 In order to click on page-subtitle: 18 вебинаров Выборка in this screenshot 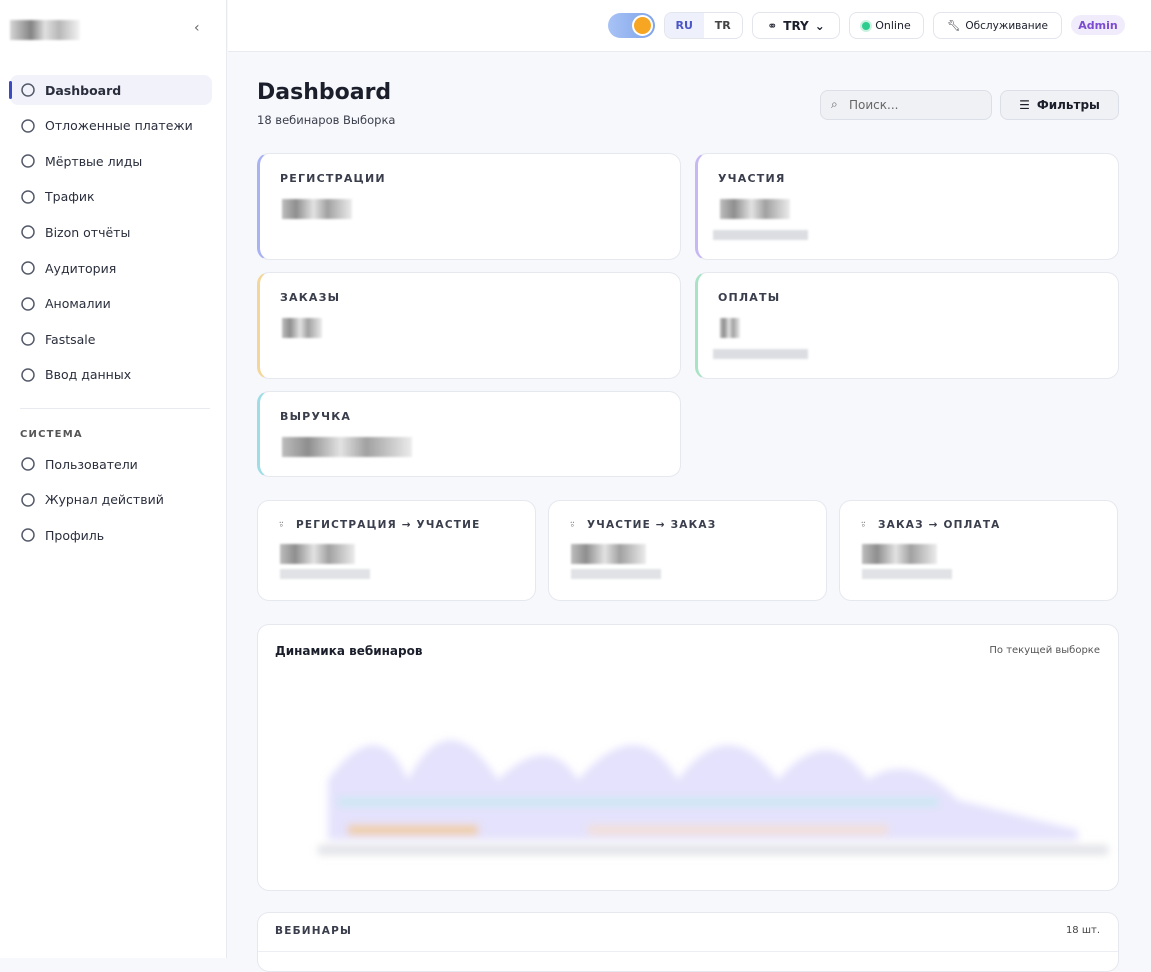, I will do `click(326, 120)`.